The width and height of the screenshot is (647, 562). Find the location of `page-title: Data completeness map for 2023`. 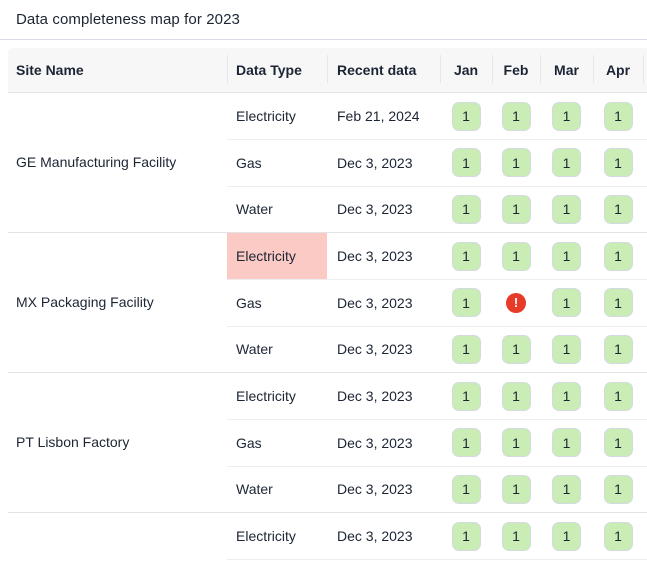

page-title: Data completeness map for 2023 is located at coordinates (128, 19).